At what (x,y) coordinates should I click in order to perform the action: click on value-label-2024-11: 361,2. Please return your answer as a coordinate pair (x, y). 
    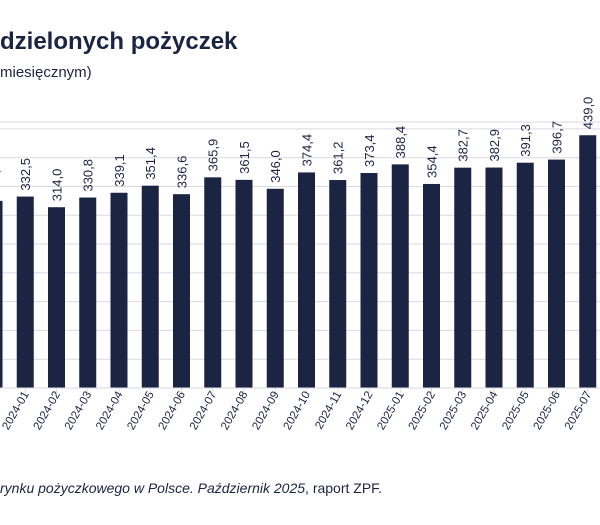
    Looking at the image, I should click on (338, 157).